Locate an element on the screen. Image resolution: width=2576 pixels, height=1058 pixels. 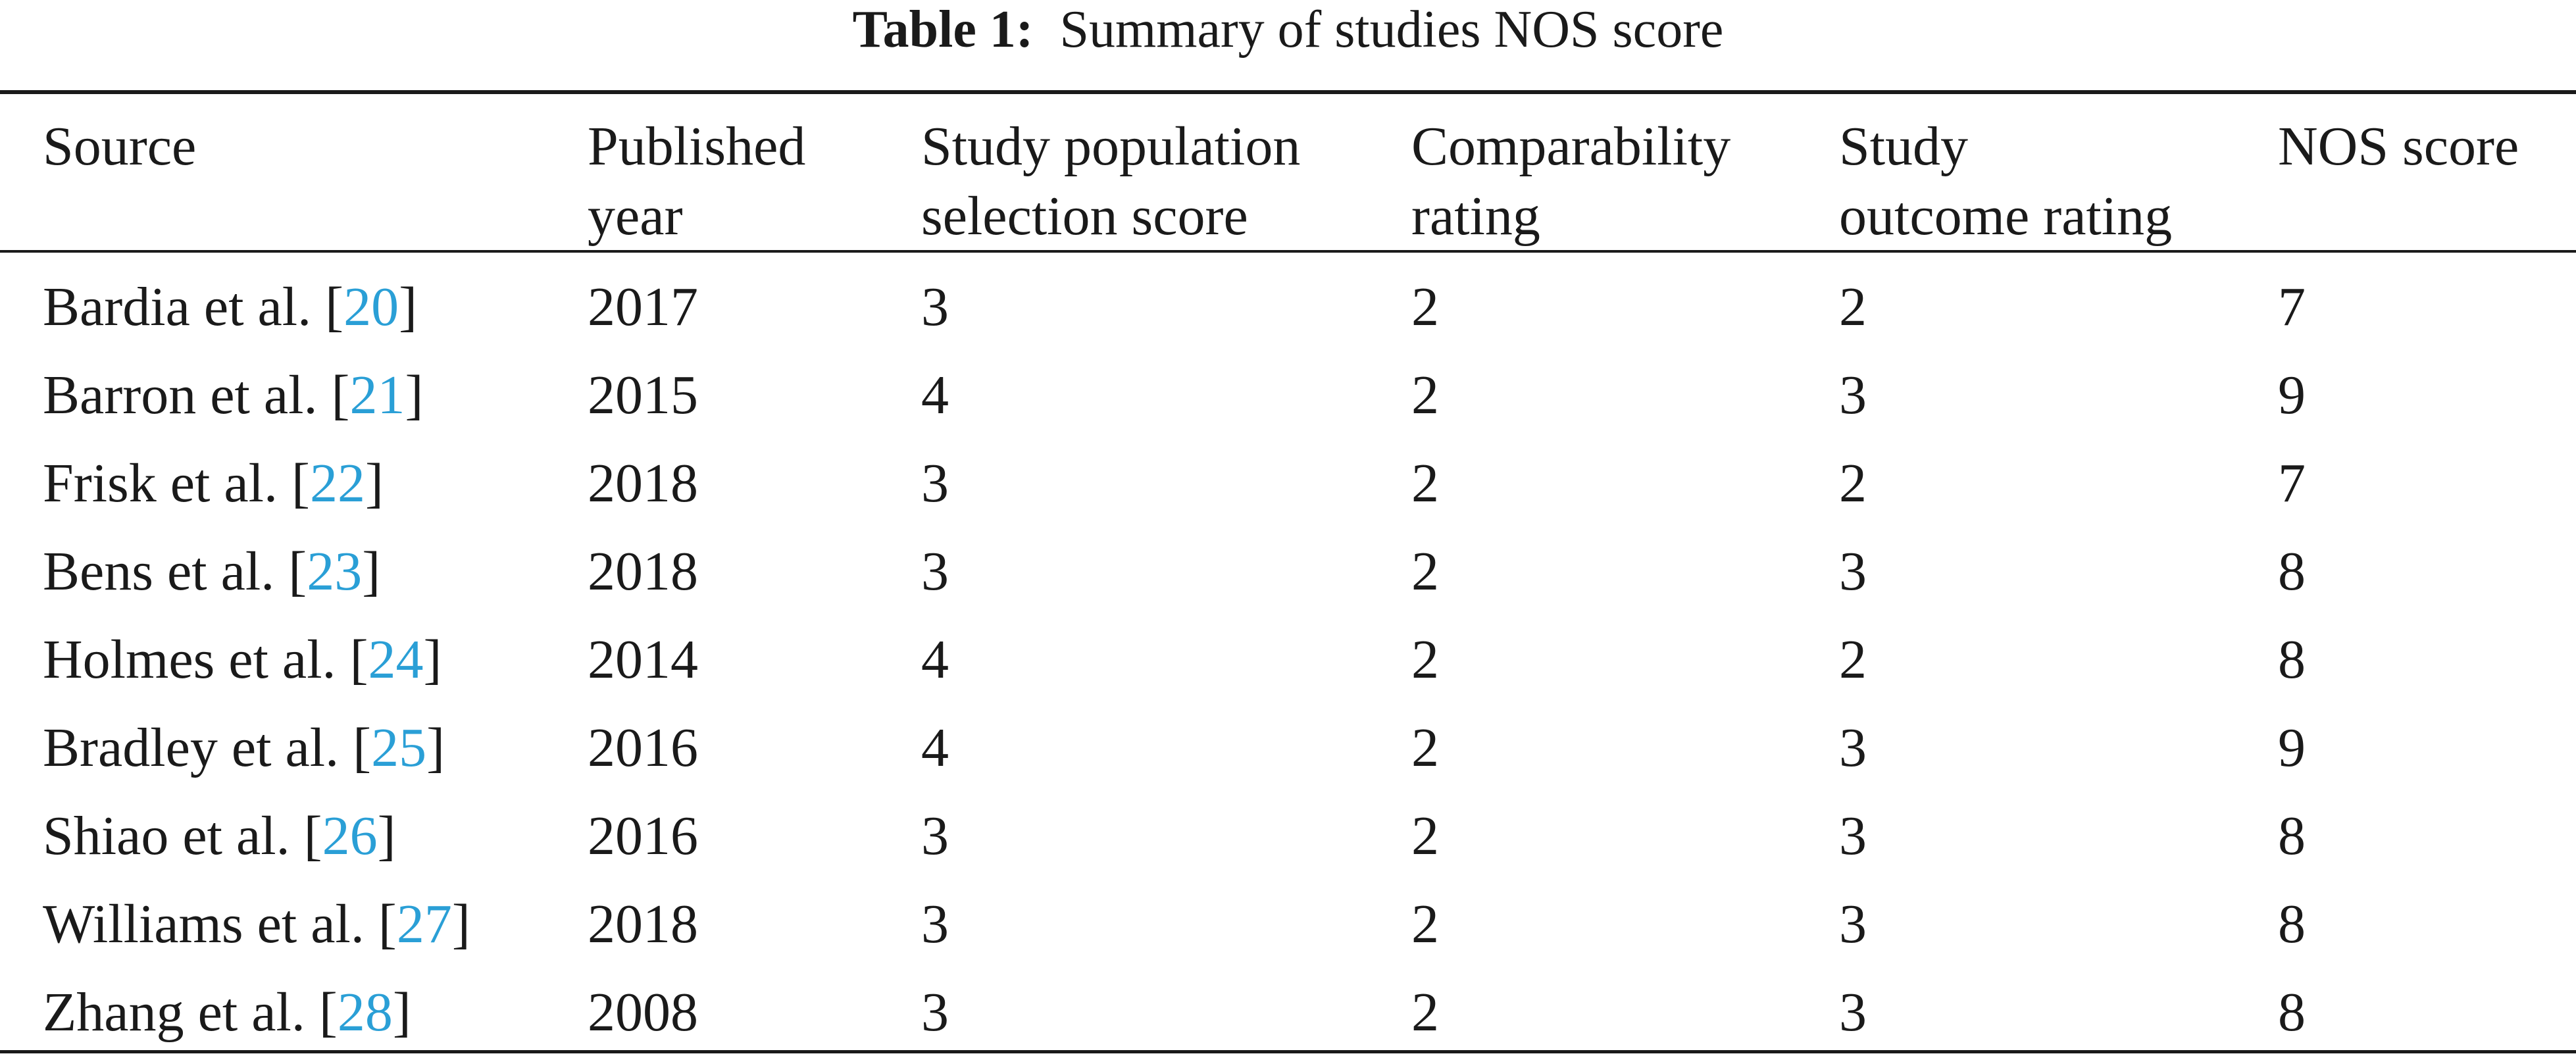
citation-link: 28 is located at coordinates (365, 1013).